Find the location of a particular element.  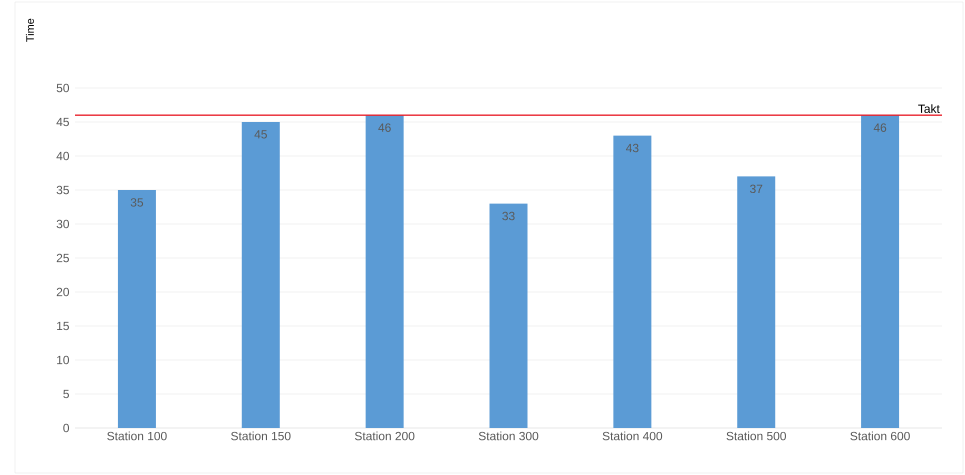

y-tick-label: 40 is located at coordinates (63, 156).